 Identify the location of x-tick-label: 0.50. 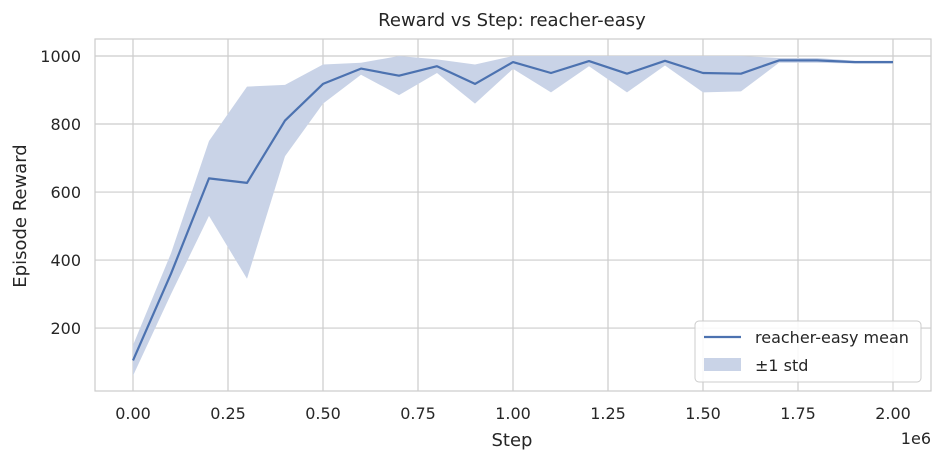
(323, 413).